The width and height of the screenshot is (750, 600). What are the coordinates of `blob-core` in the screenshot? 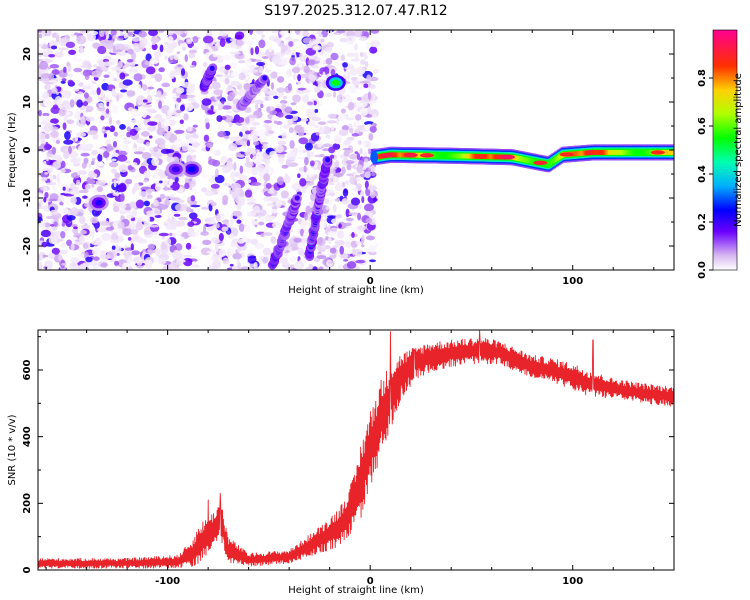 It's located at (335, 82).